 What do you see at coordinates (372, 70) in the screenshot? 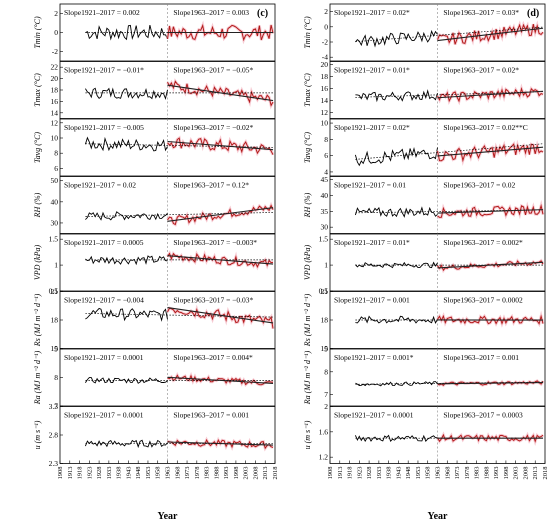
I see `slope-annotation-1921-2017: Slope1921–2017 = 0.01*` at bounding box center [372, 70].